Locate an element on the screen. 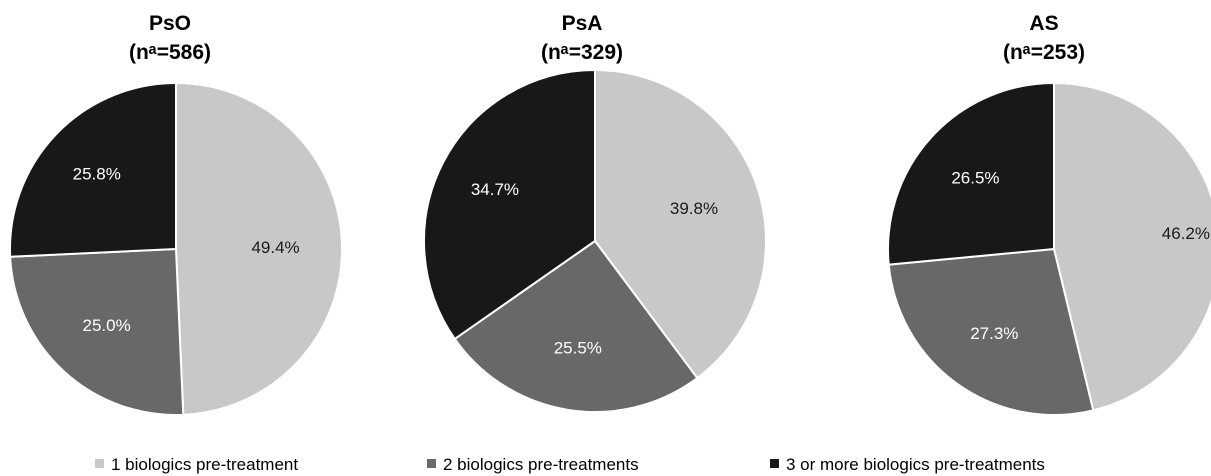 The width and height of the screenshot is (1211, 476). data-label-pso-three-plus-biologics: 25.8% is located at coordinates (97, 173).